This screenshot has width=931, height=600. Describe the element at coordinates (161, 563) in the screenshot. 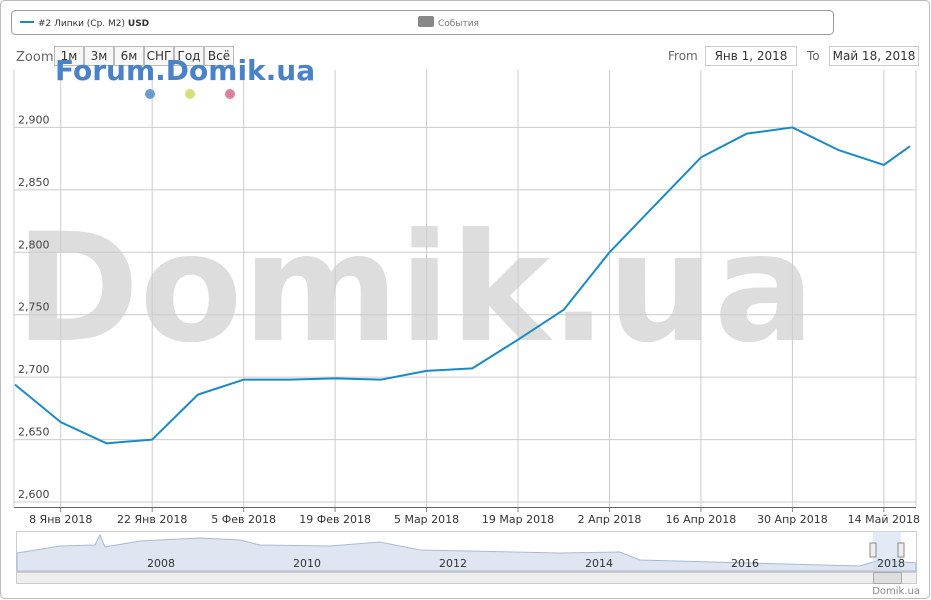

I see `navigator-year: 2008` at that location.